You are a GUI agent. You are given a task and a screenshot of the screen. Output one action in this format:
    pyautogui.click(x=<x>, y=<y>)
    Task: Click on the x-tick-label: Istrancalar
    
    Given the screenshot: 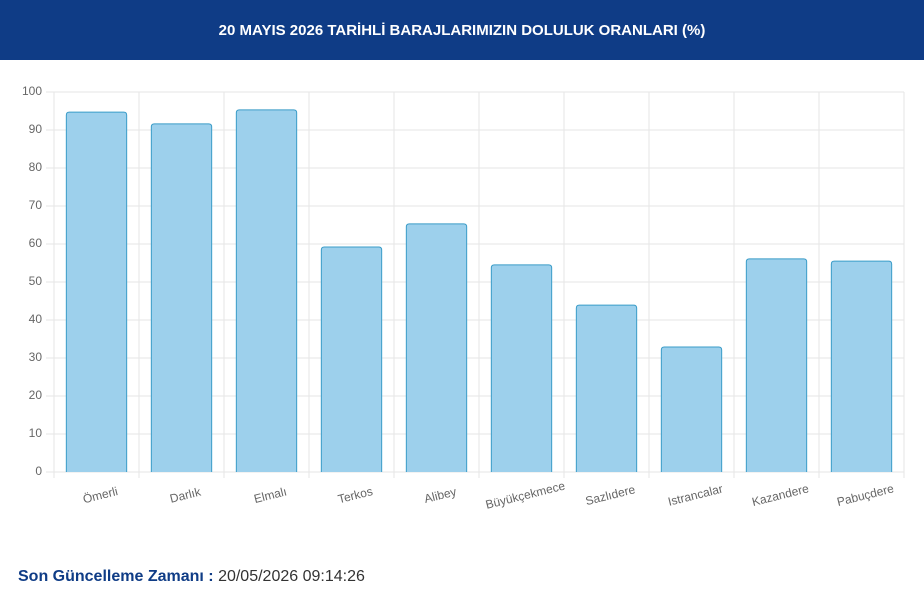 What is the action you would take?
    pyautogui.click(x=695, y=495)
    